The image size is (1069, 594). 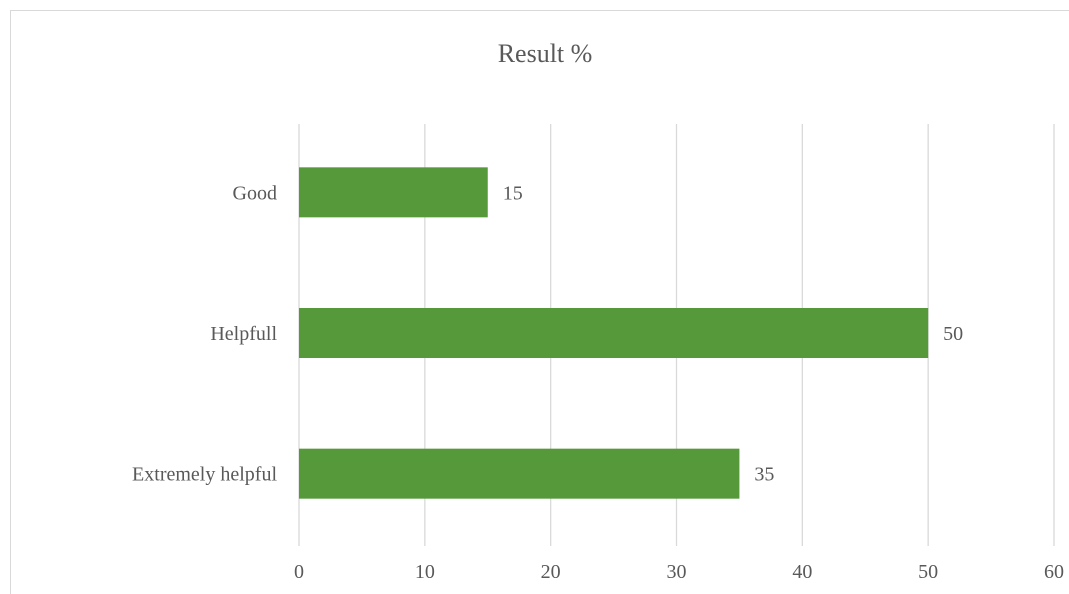 What do you see at coordinates (513, 193) in the screenshot?
I see `data-label: 15` at bounding box center [513, 193].